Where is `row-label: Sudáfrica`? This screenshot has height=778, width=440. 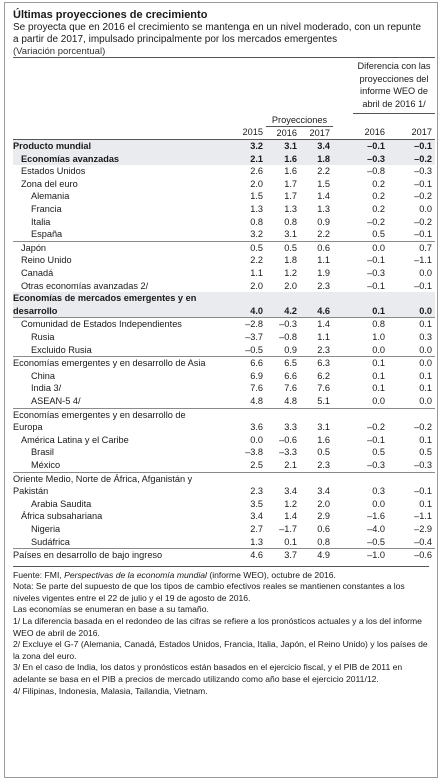 row-label: Sudáfrica is located at coordinates (50, 541).